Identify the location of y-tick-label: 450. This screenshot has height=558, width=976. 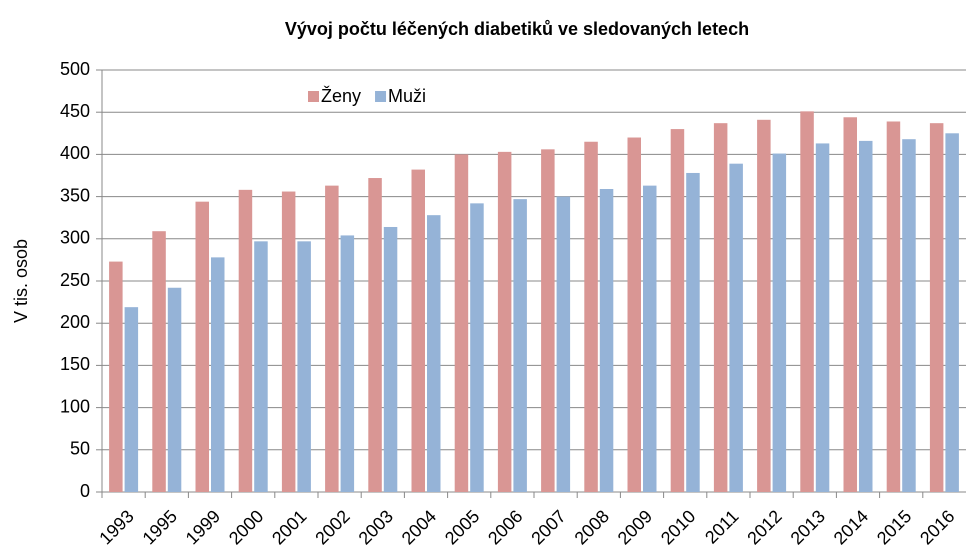
(75, 111).